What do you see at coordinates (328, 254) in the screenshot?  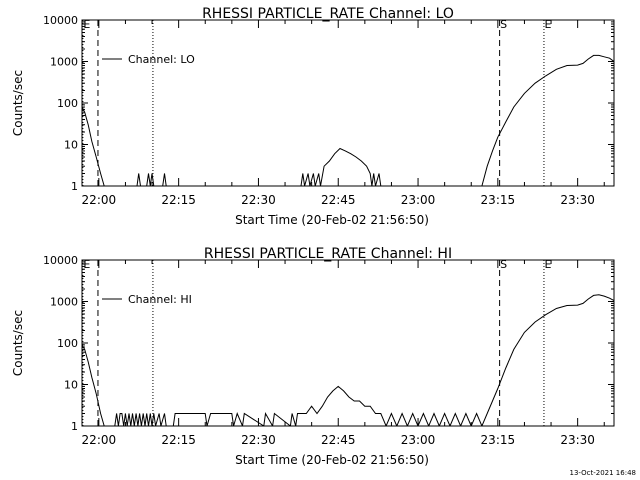 I see `chart-title: RHESSI PARTICLE_RATE Channel: HI` at bounding box center [328, 254].